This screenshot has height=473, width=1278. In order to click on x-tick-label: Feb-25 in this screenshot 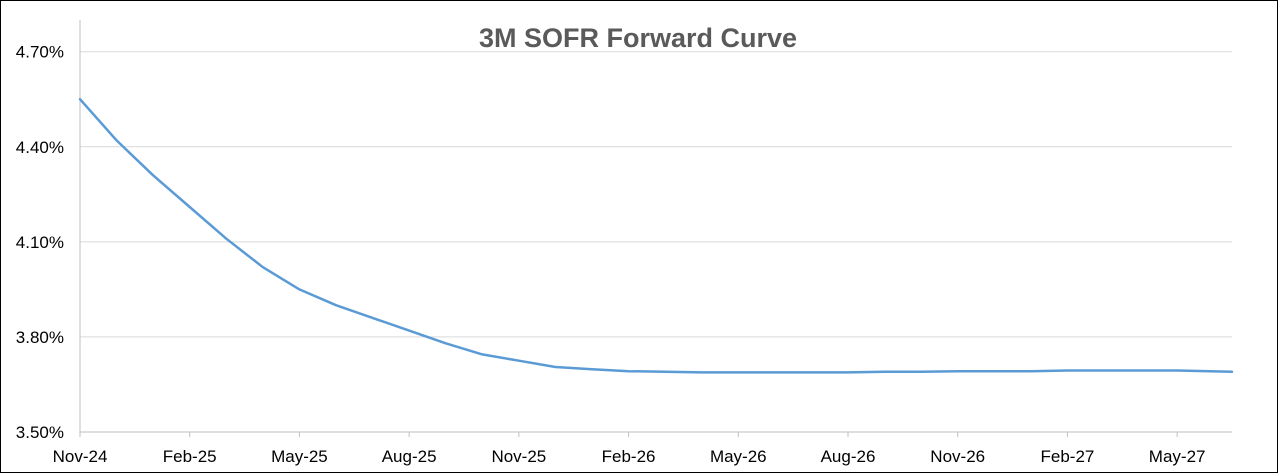, I will do `click(190, 456)`.